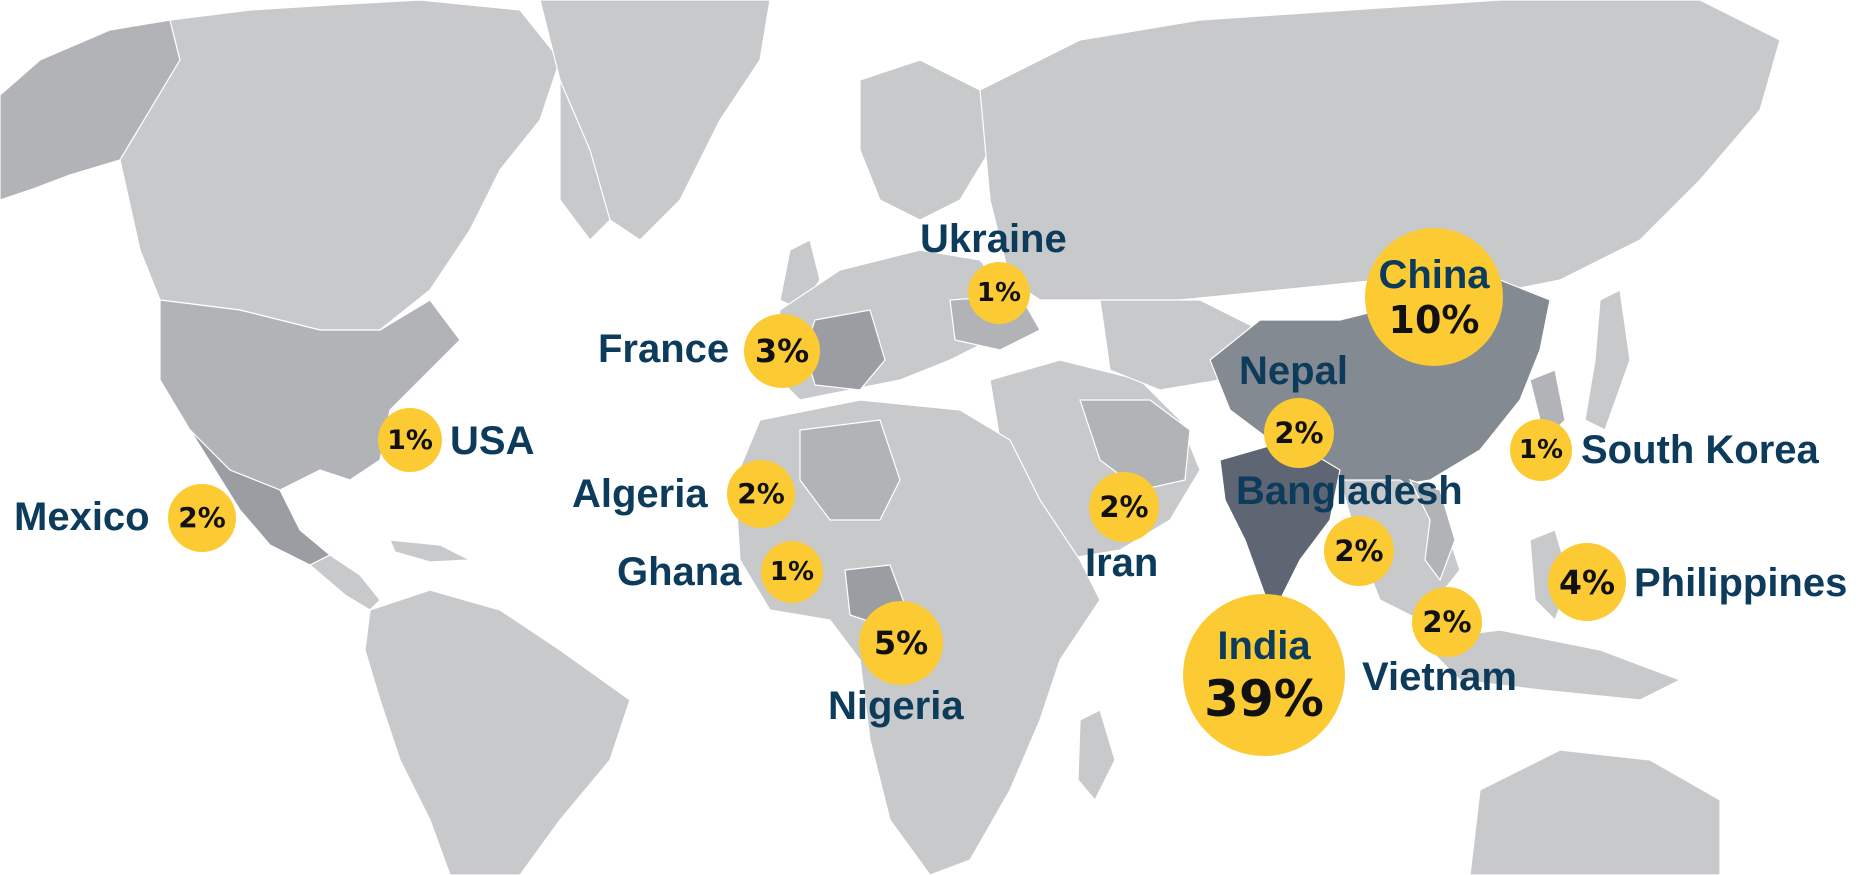 Image resolution: width=1873 pixels, height=875 pixels. I want to click on label-mexico: Mexico, so click(82, 517).